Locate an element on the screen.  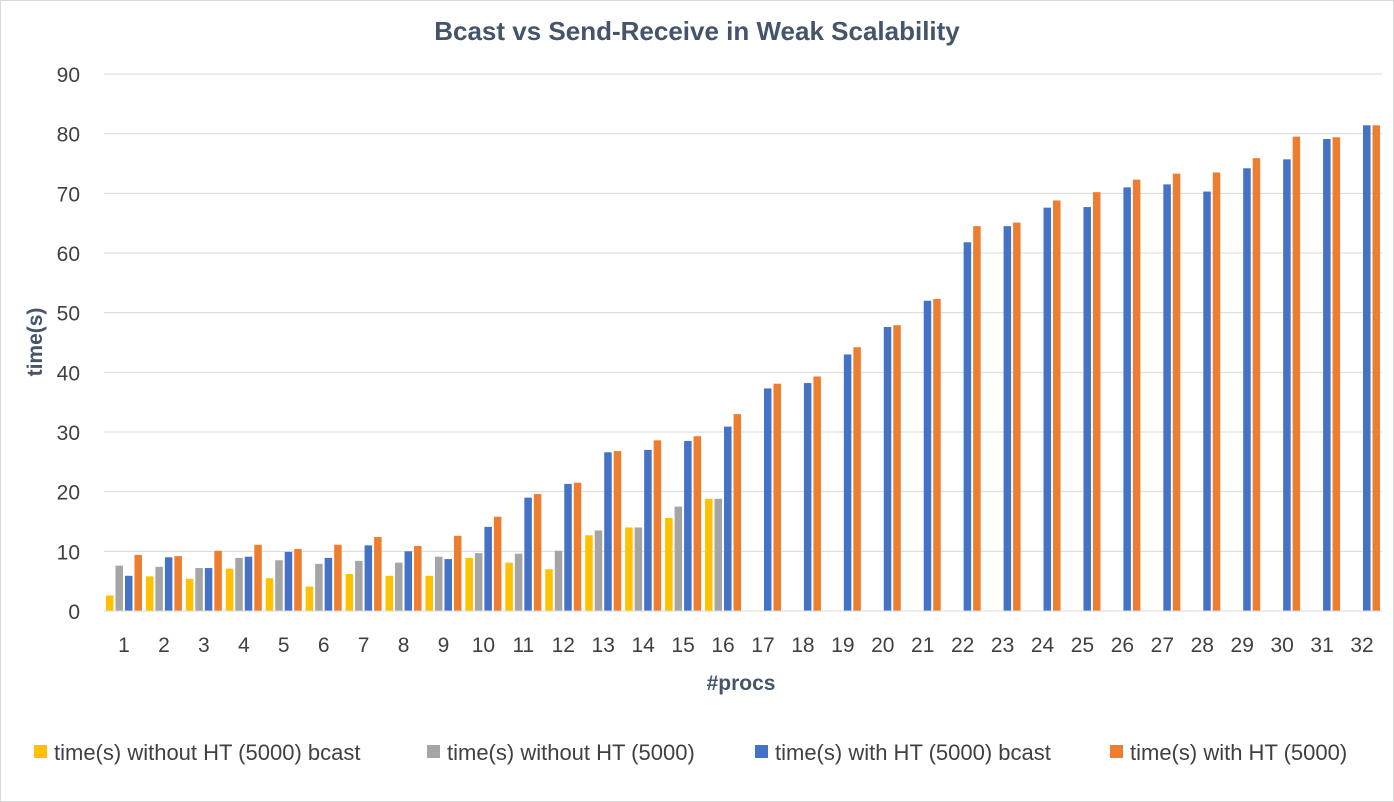
x-tick-label: 31 is located at coordinates (1321, 645).